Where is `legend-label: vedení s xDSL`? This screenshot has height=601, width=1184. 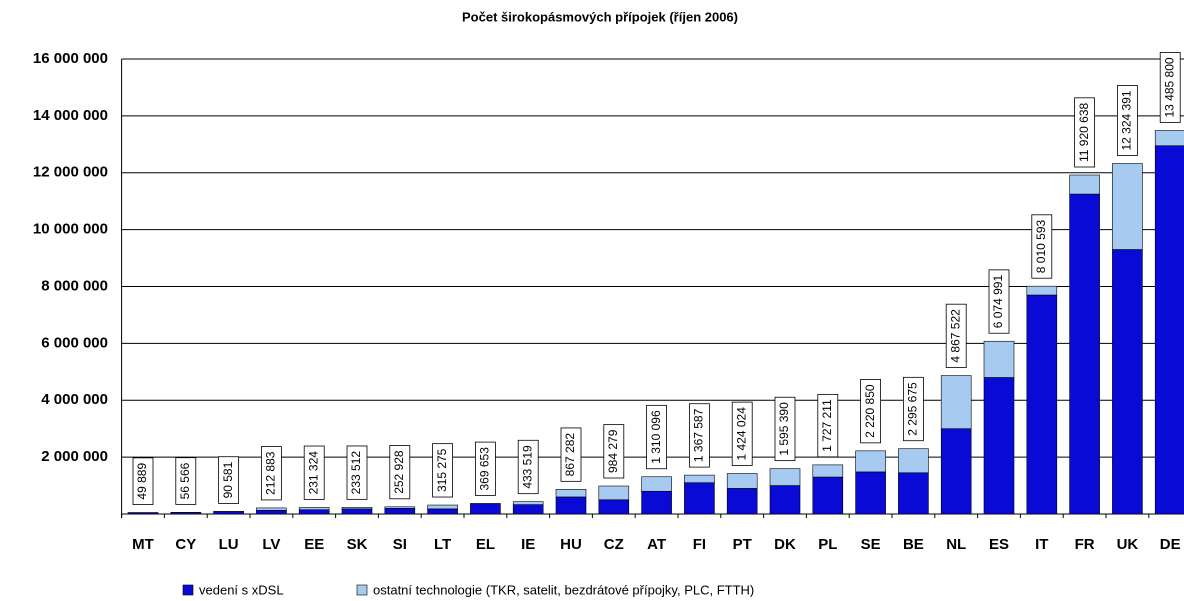
legend-label: vedení s xDSL is located at coordinates (241, 589).